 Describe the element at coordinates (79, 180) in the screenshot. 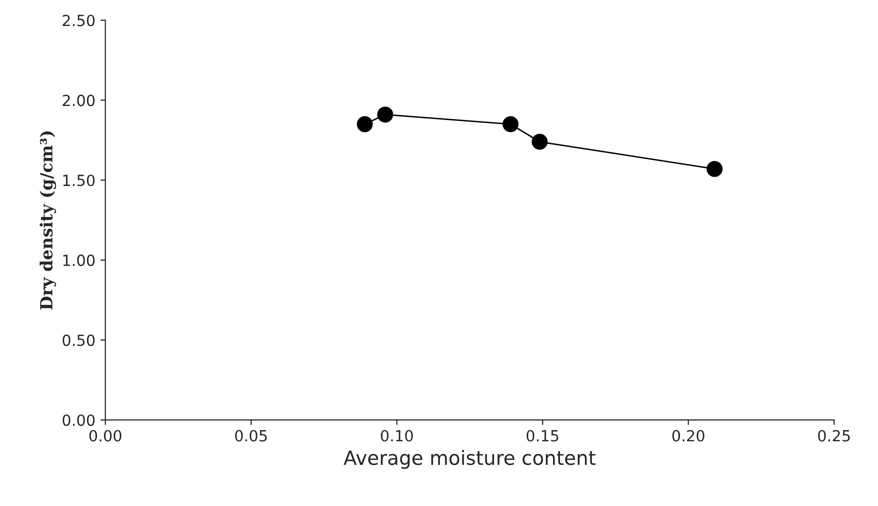

I see `y-tick-label: 1.50` at that location.